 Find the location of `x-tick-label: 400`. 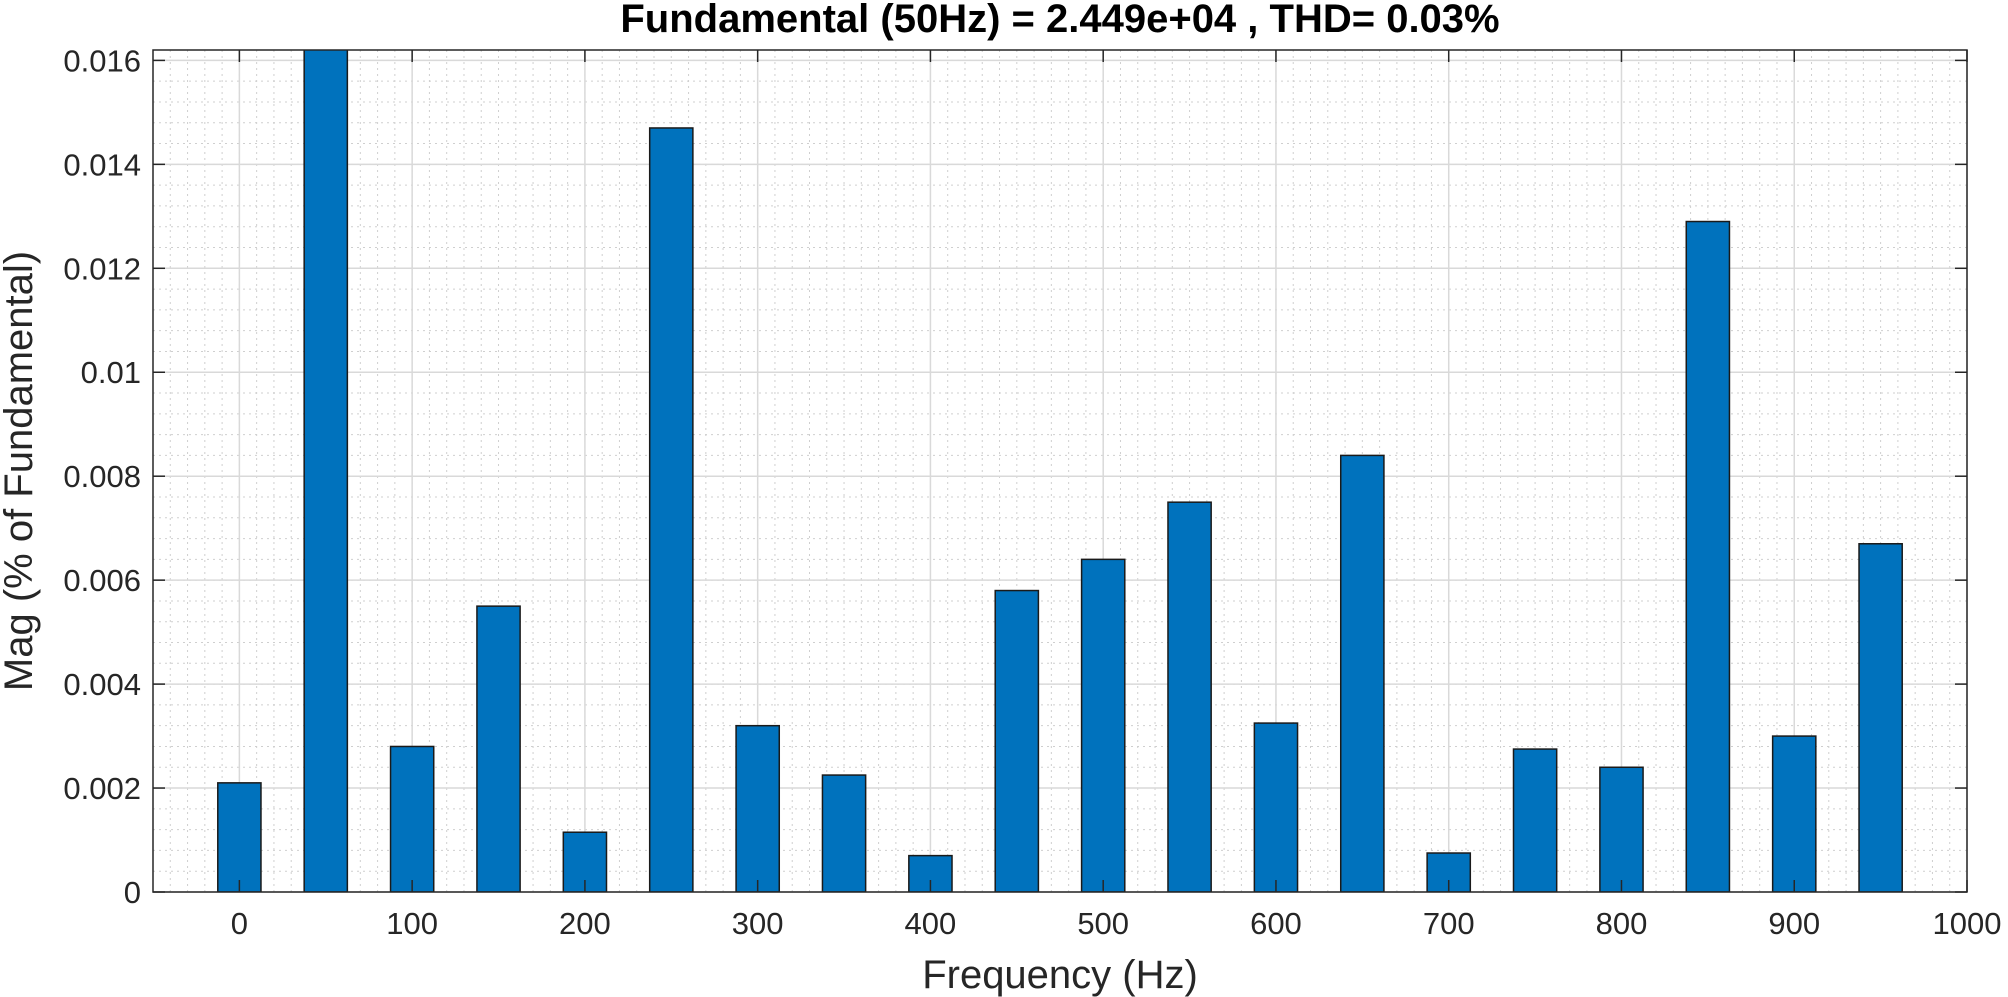

x-tick-label: 400 is located at coordinates (931, 923).